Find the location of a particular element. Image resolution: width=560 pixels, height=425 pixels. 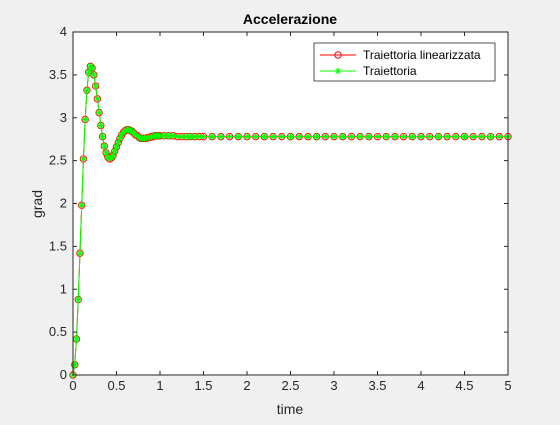

y-tick-label: 4 is located at coordinates (63, 31).